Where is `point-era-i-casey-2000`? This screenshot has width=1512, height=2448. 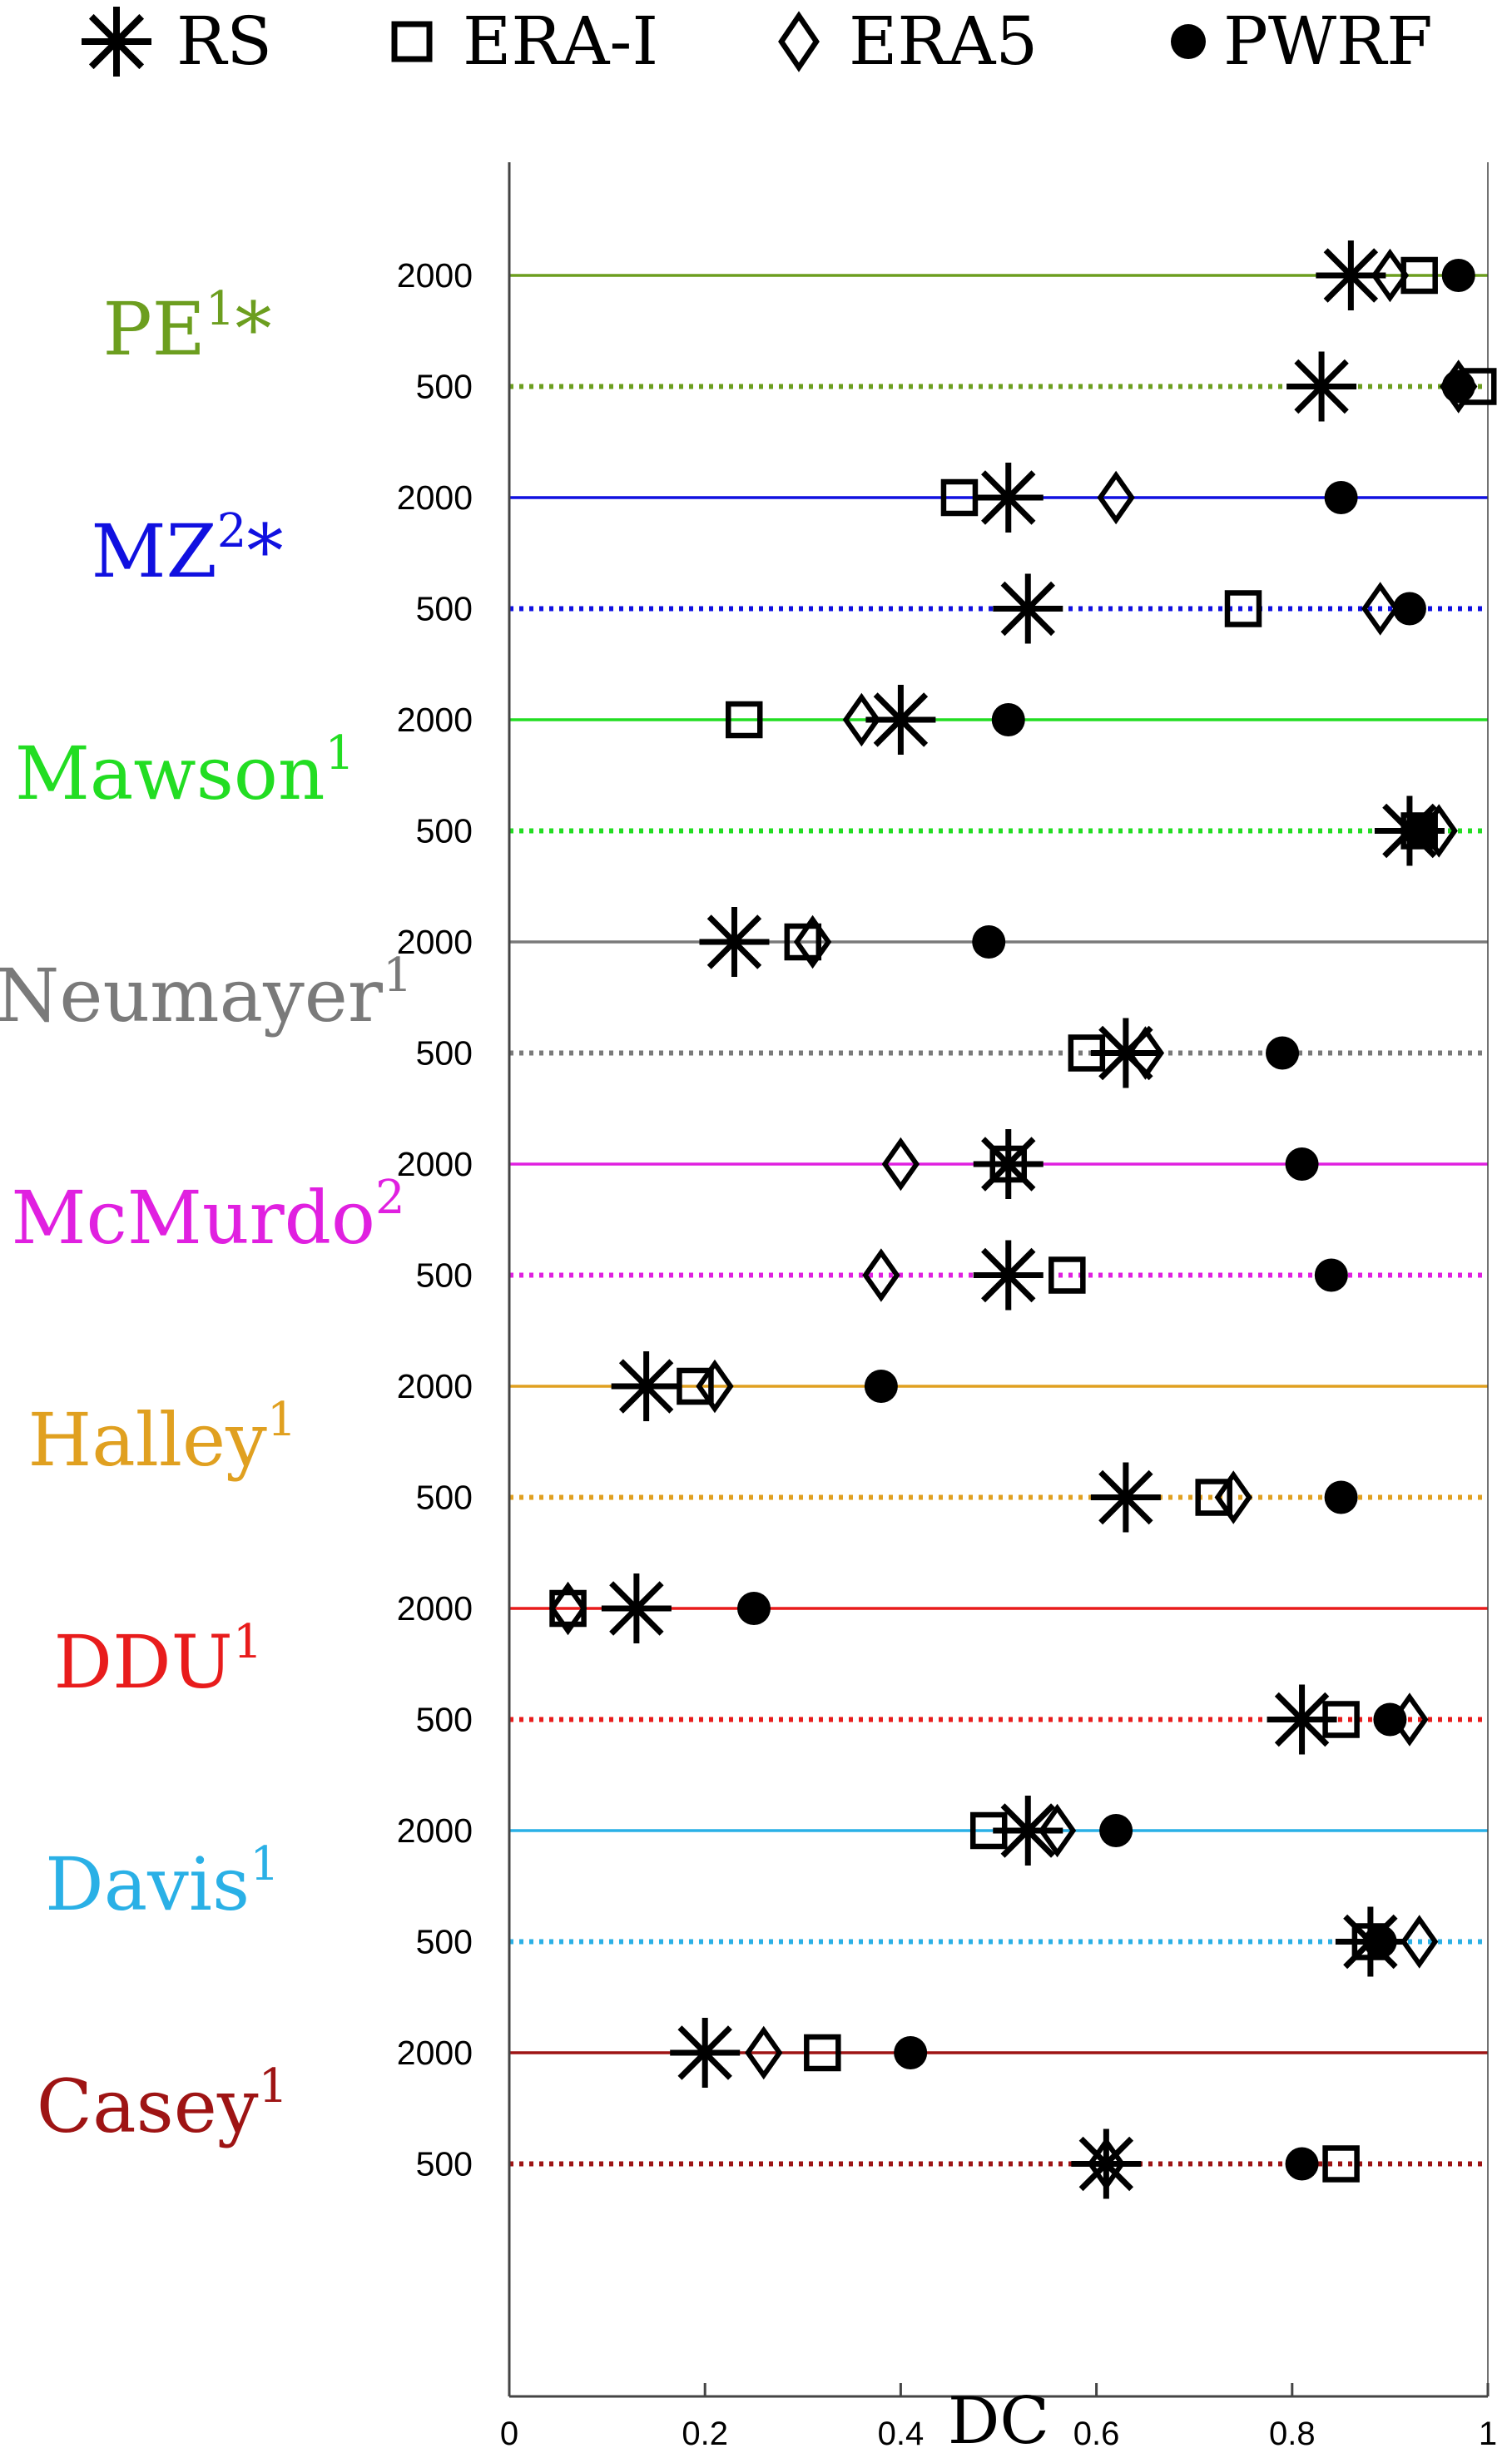
point-era-i-casey-2000 is located at coordinates (822, 2053).